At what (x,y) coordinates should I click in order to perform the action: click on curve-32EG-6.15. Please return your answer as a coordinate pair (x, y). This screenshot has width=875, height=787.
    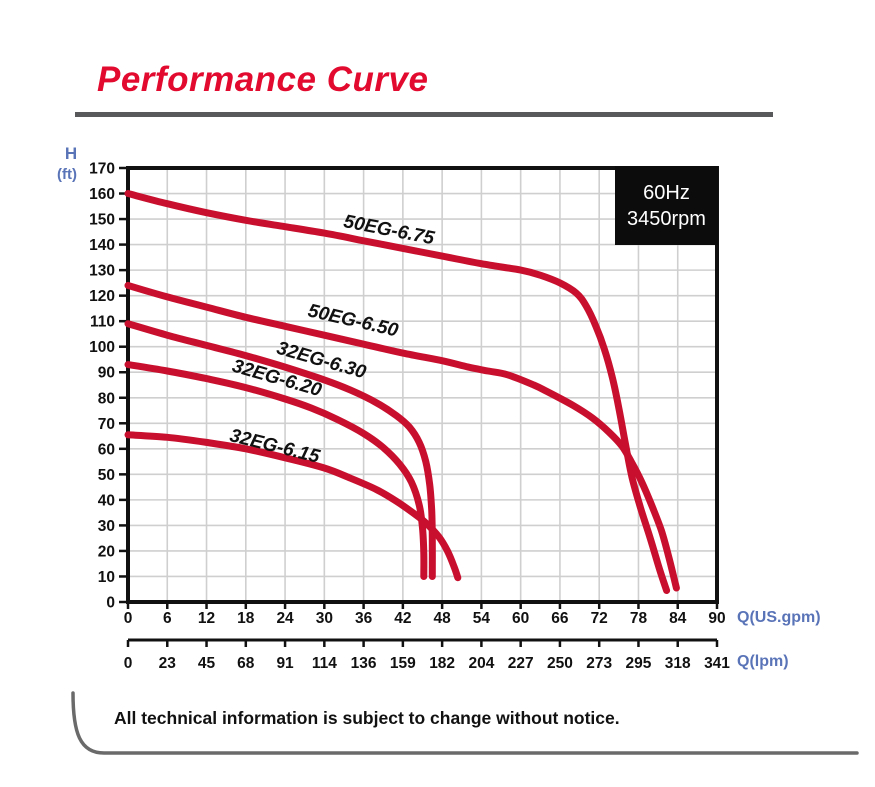
    Looking at the image, I should click on (293, 506).